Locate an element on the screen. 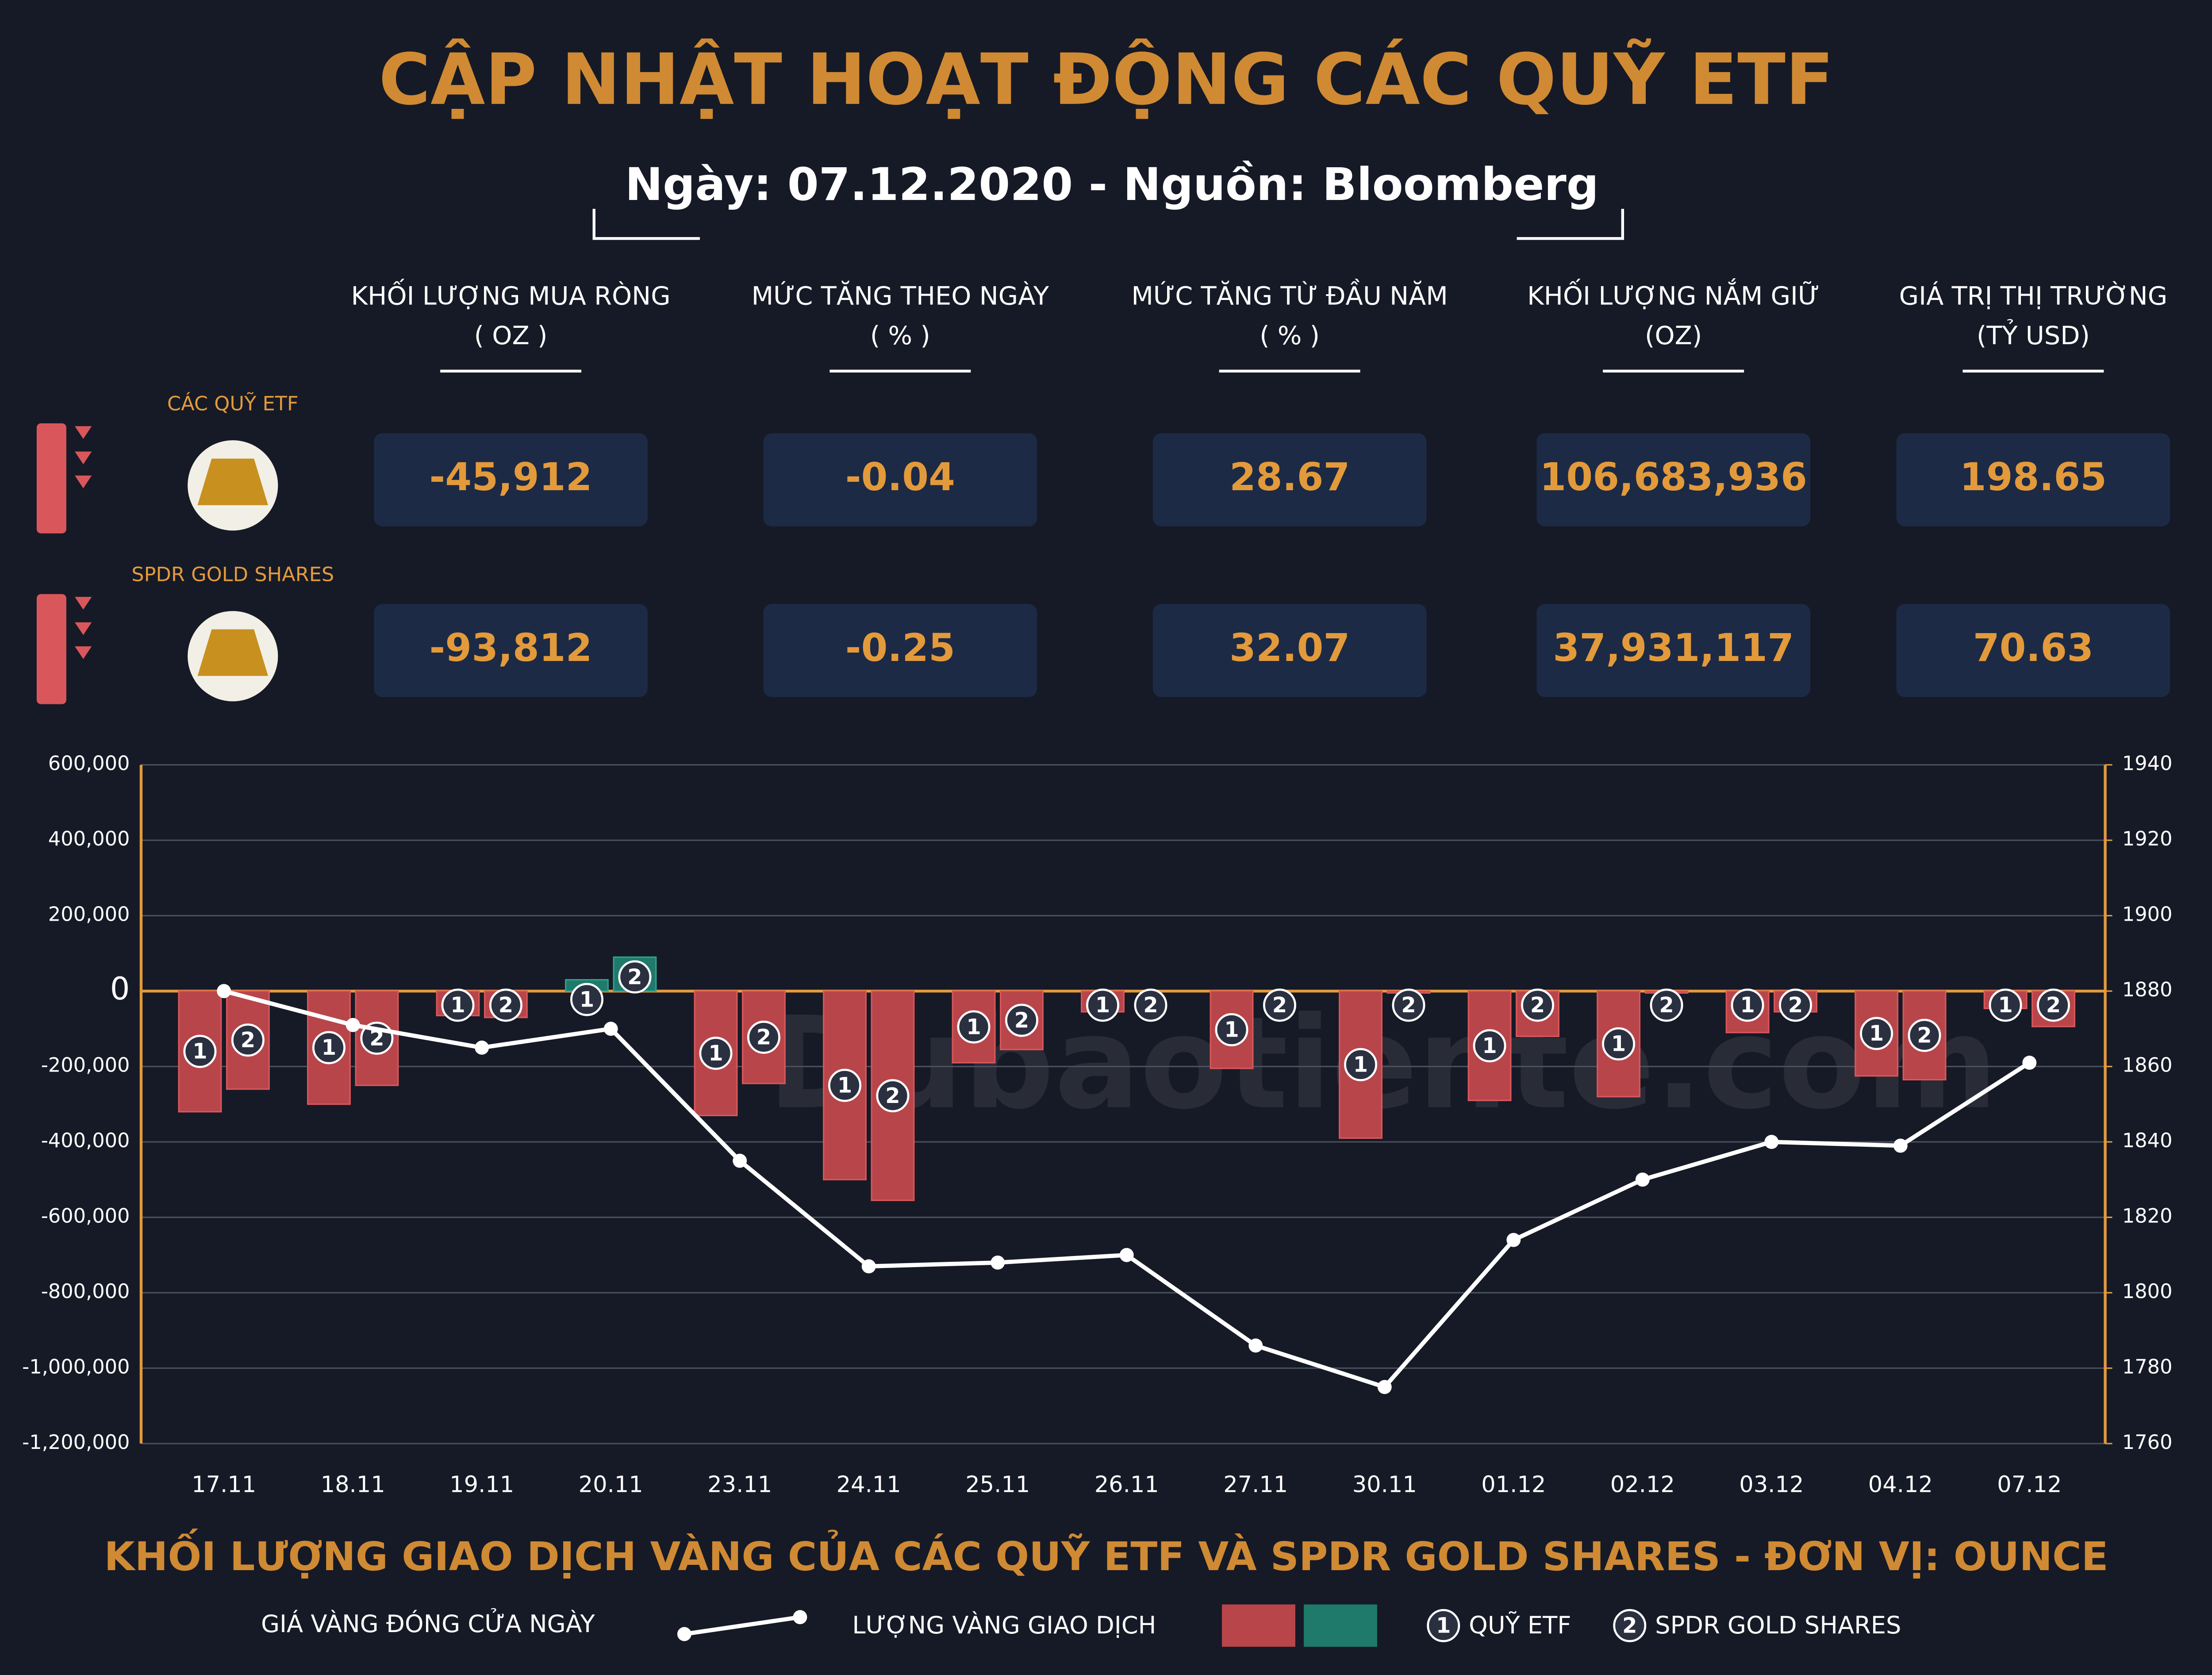 The width and height of the screenshot is (2212, 1675). x-tick-label: 20.11 is located at coordinates (611, 1485).